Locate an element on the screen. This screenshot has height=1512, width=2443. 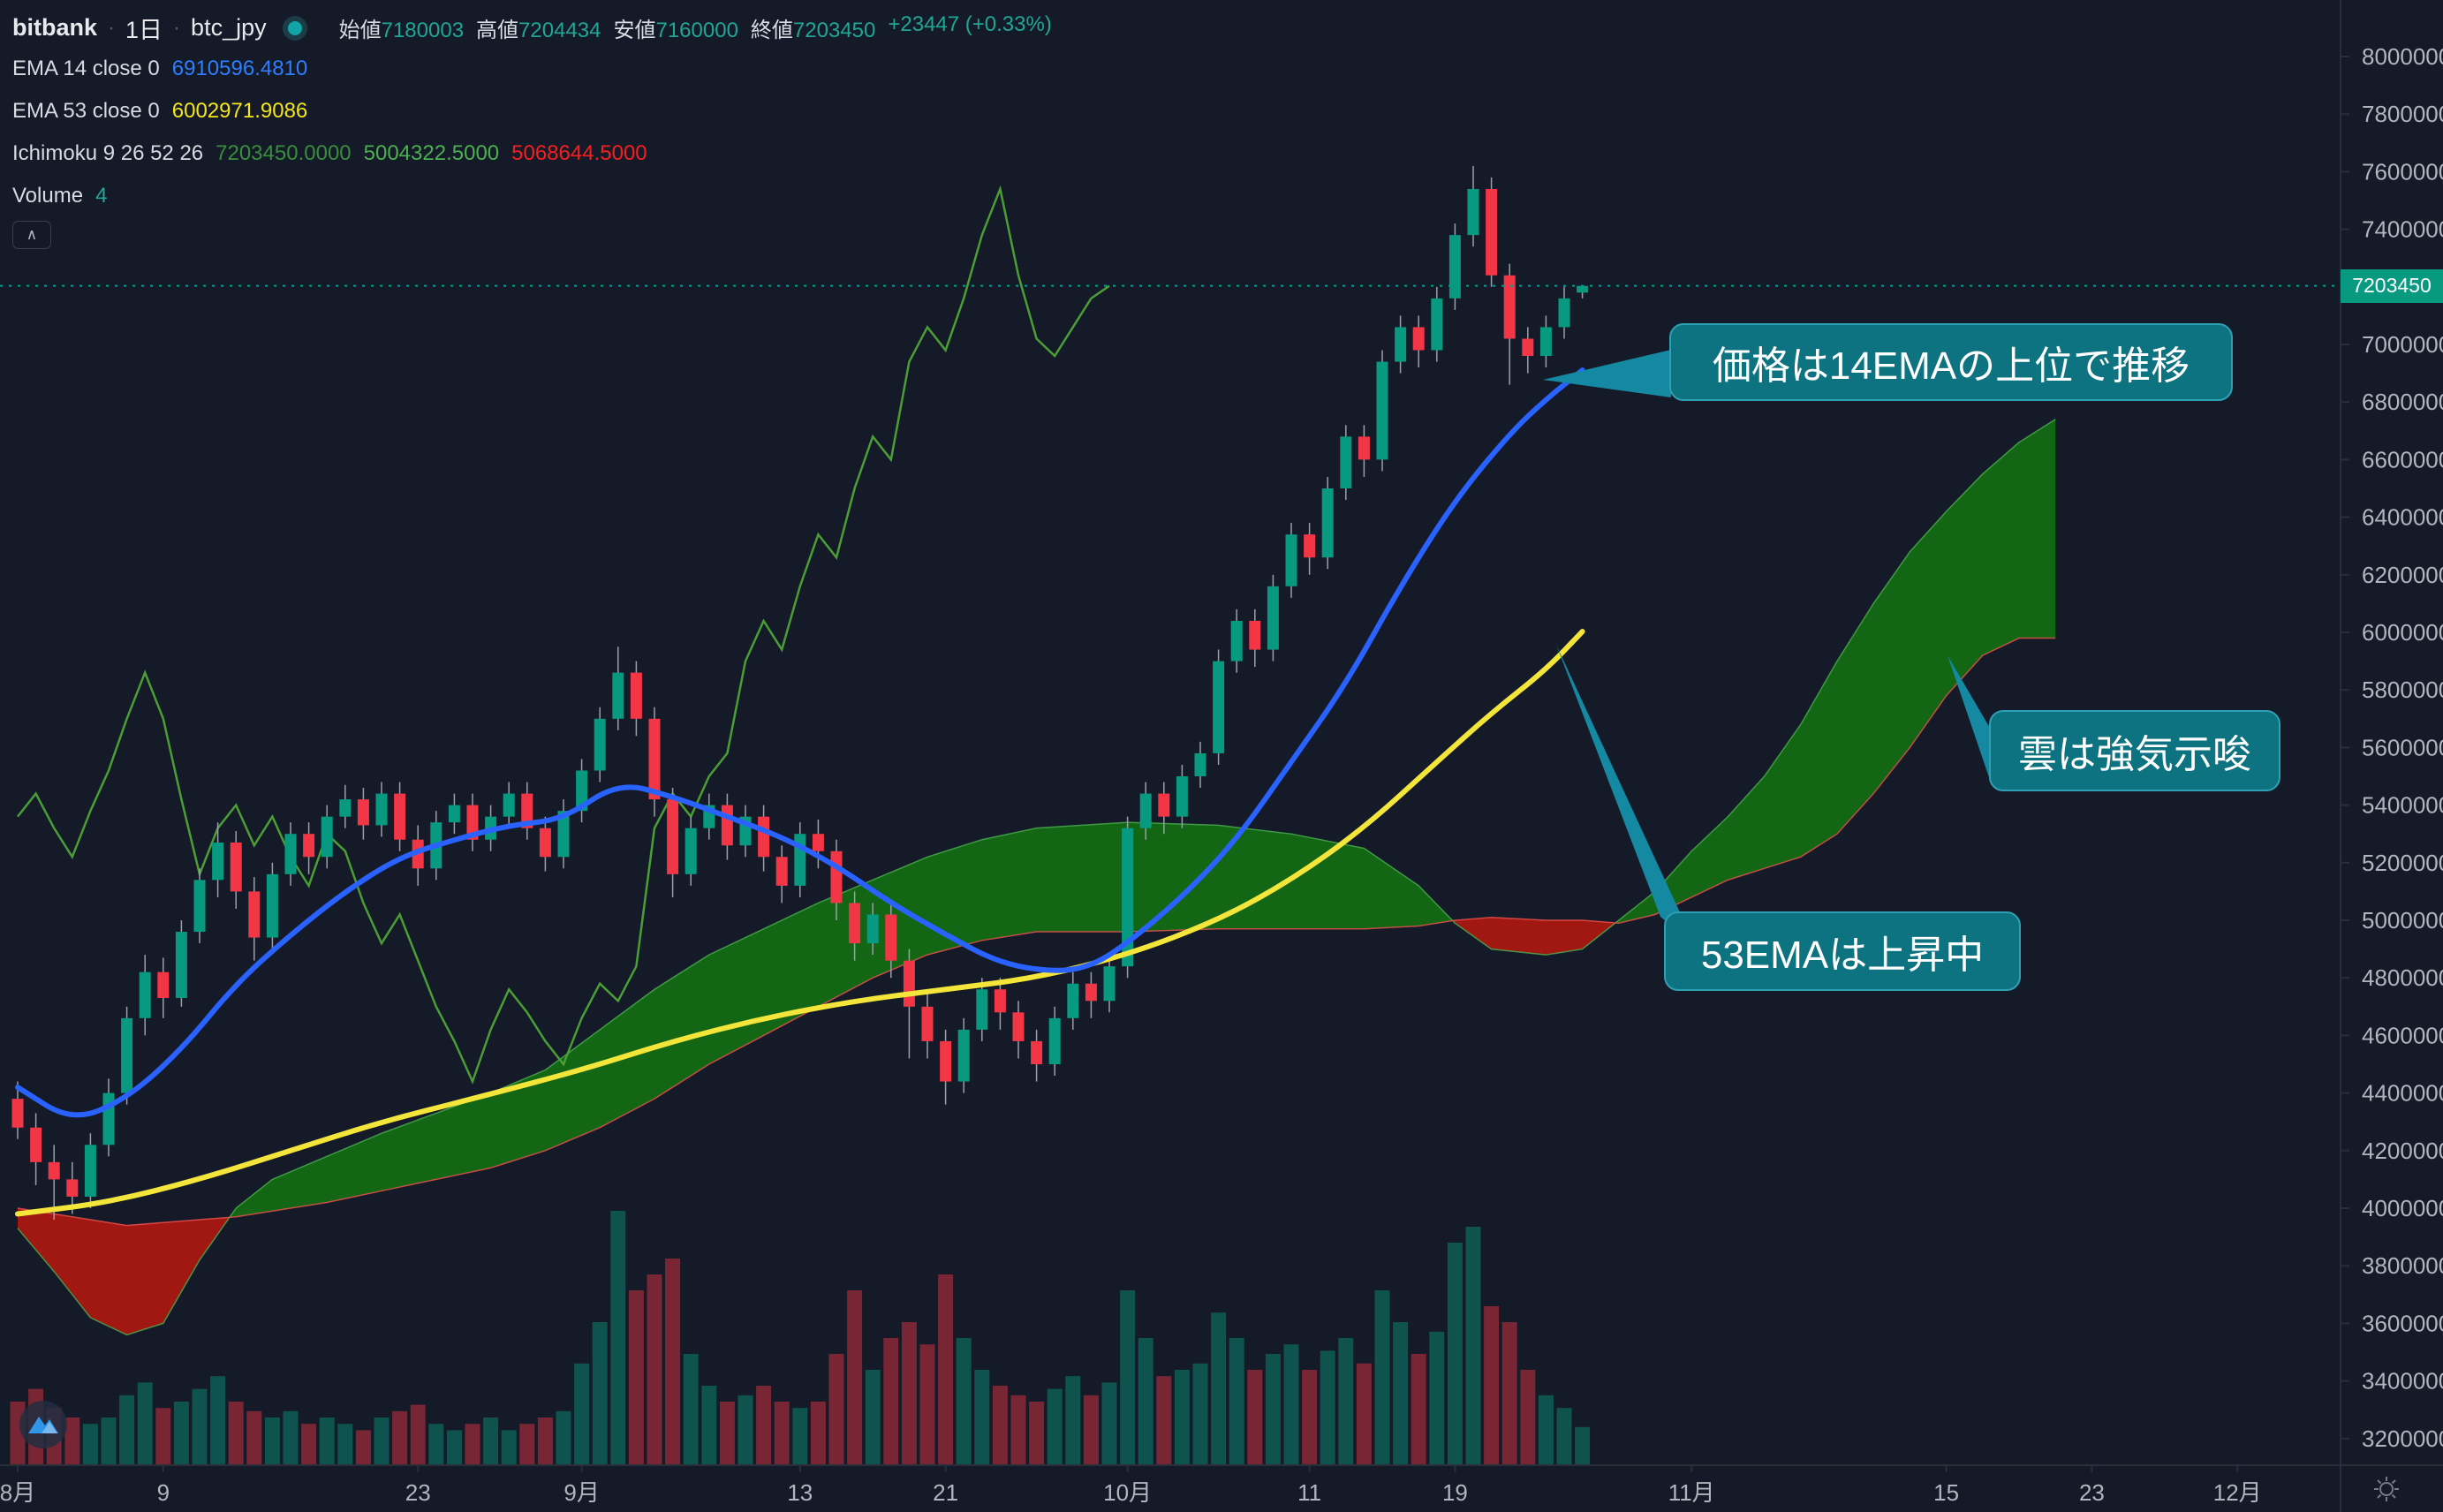
svg-text: 4600000 is located at coordinates (2402, 1035).